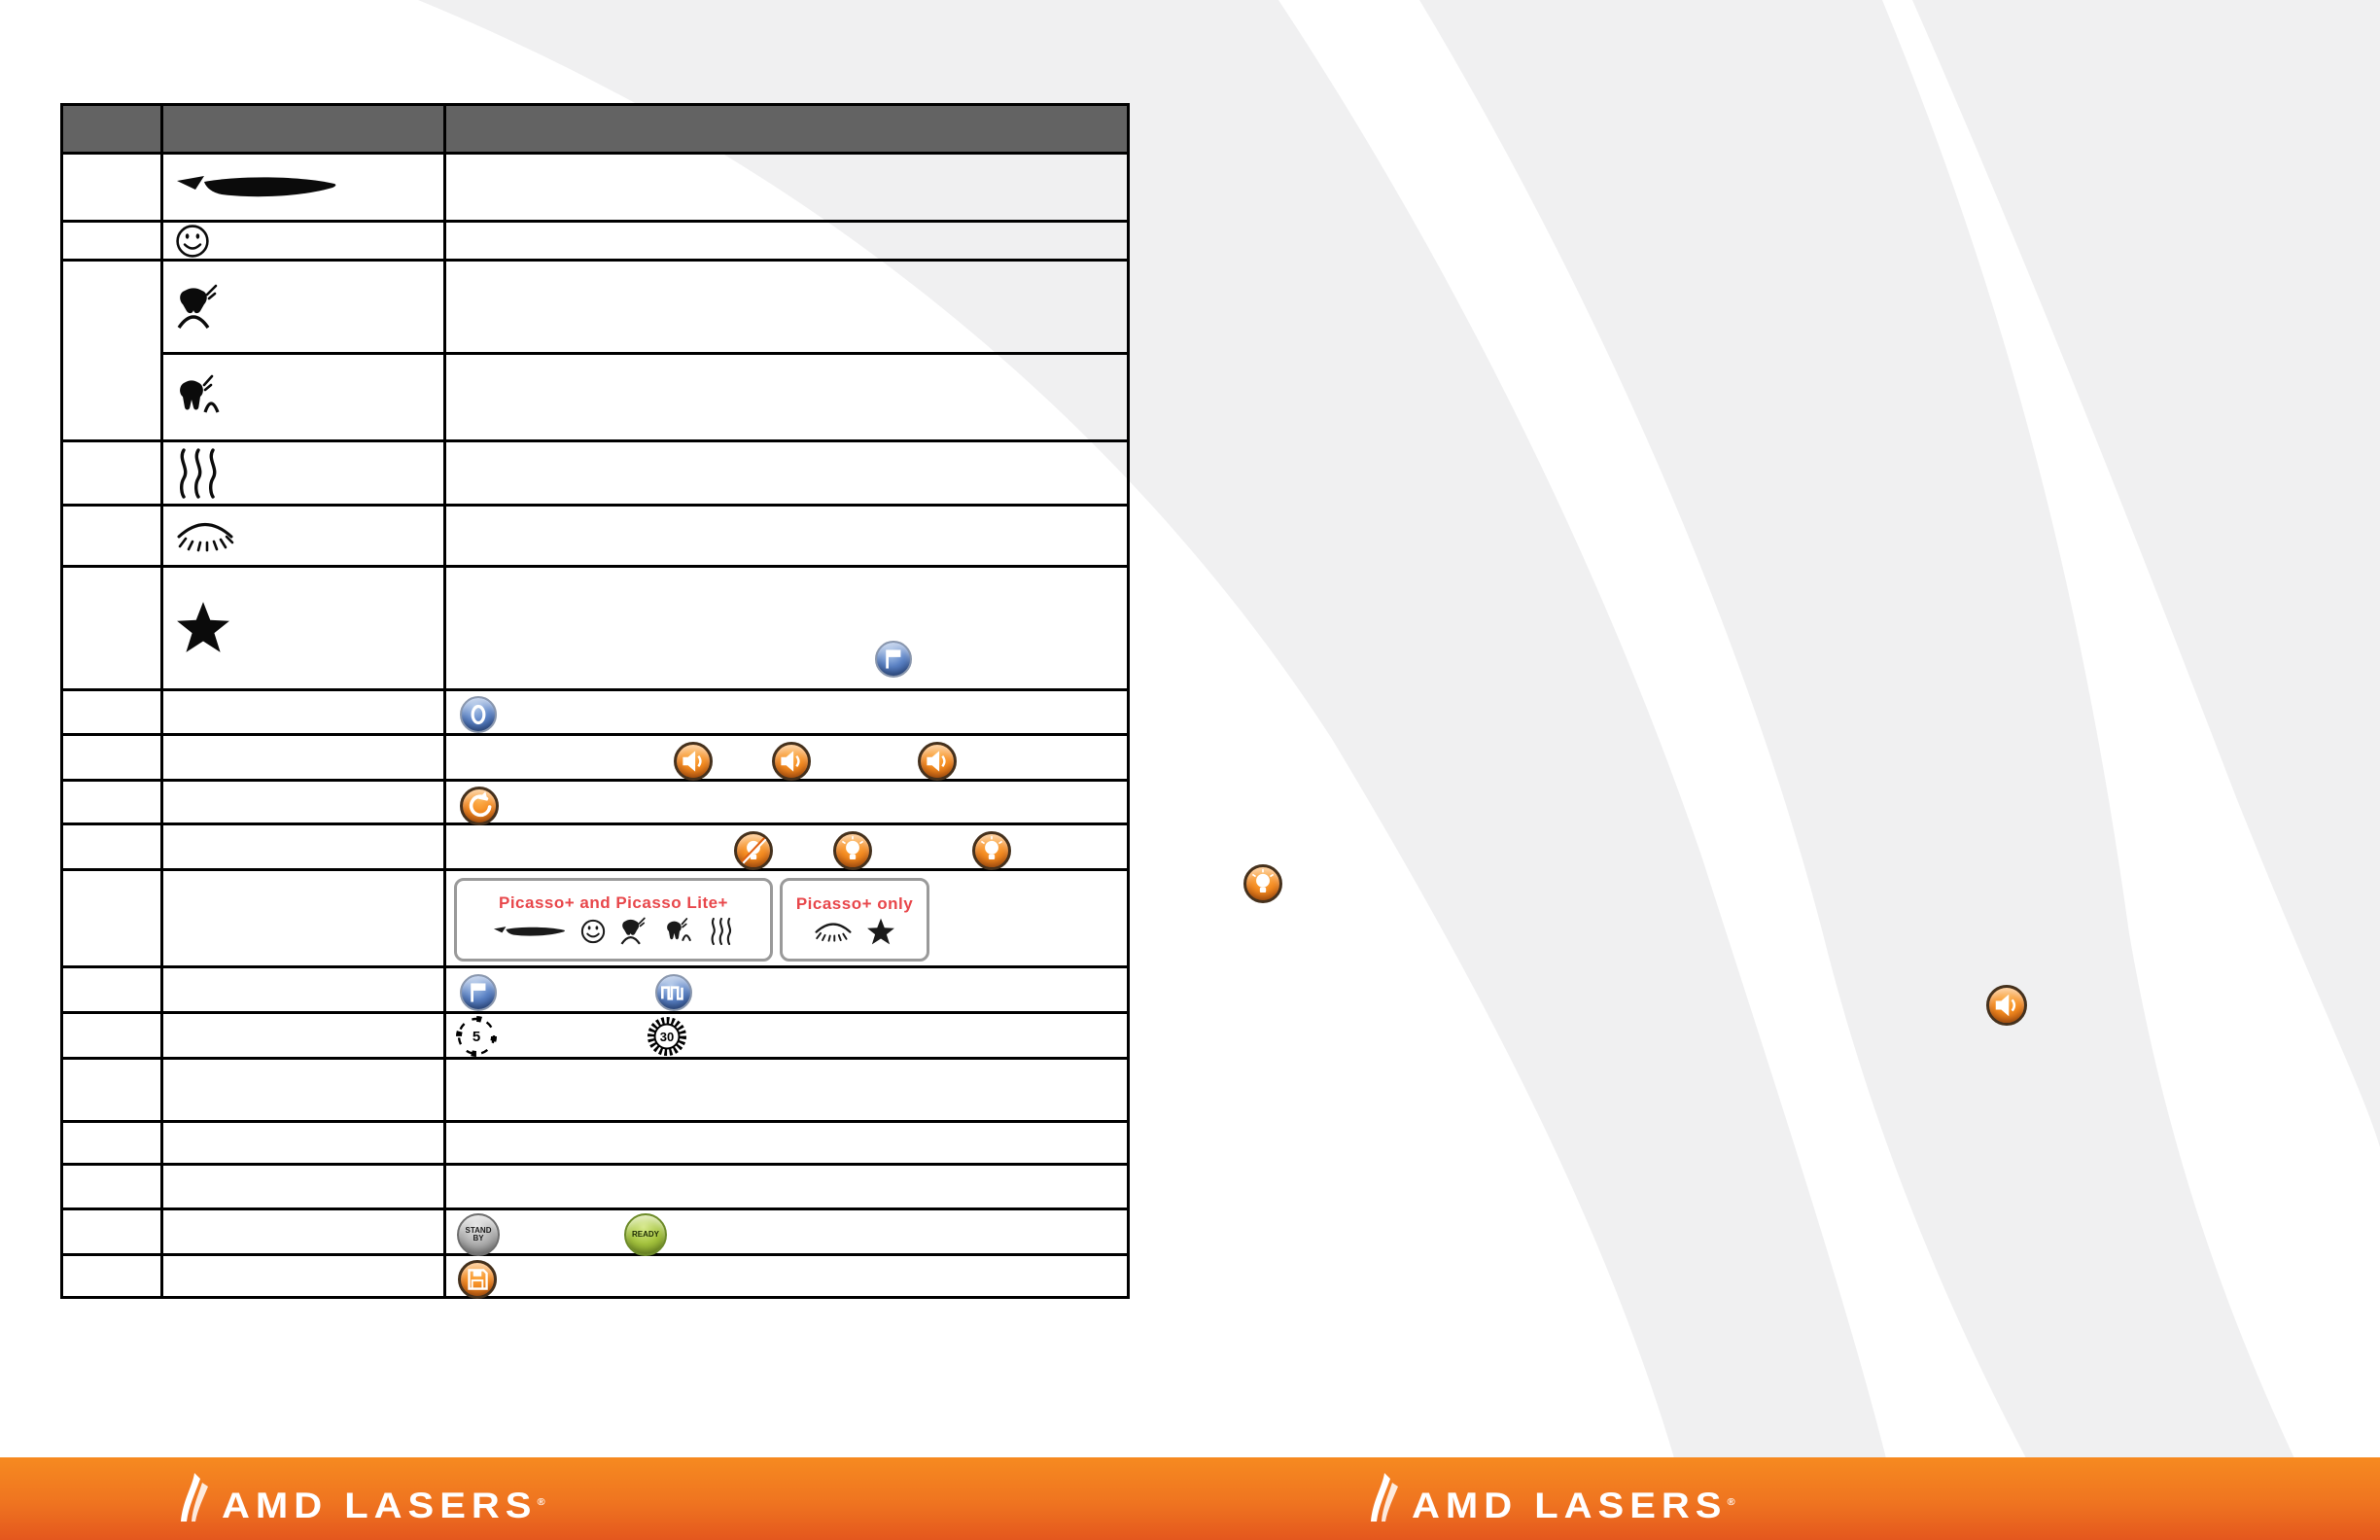  What do you see at coordinates (2146, 573) in the screenshot?
I see `swoosh-band-right` at bounding box center [2146, 573].